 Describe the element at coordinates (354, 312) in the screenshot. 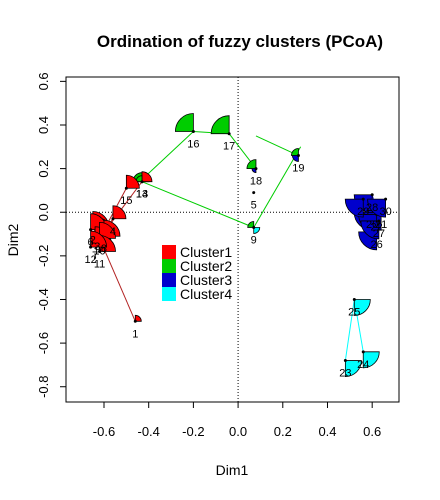

I see `point-label-25: 25` at that location.